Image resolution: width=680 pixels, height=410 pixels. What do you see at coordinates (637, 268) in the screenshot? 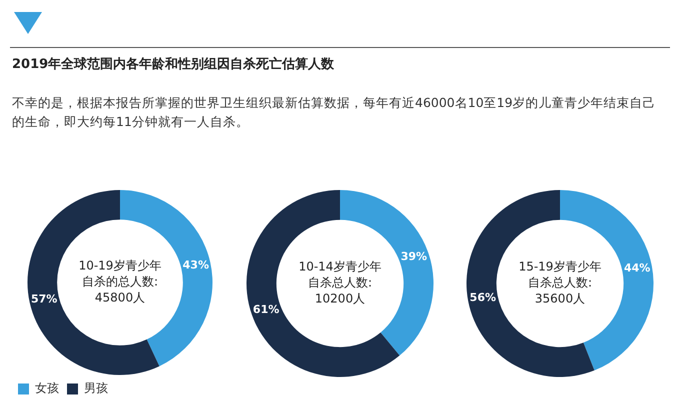
I see `data-label: 44%` at bounding box center [637, 268].